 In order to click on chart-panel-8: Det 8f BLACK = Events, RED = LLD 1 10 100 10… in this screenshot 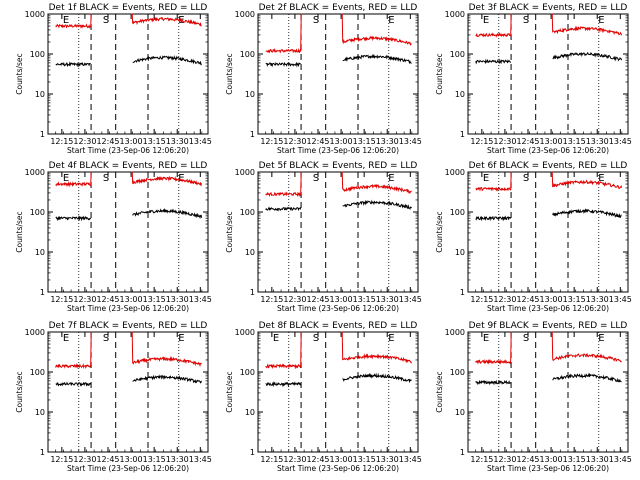, I will do `click(323, 397)`.